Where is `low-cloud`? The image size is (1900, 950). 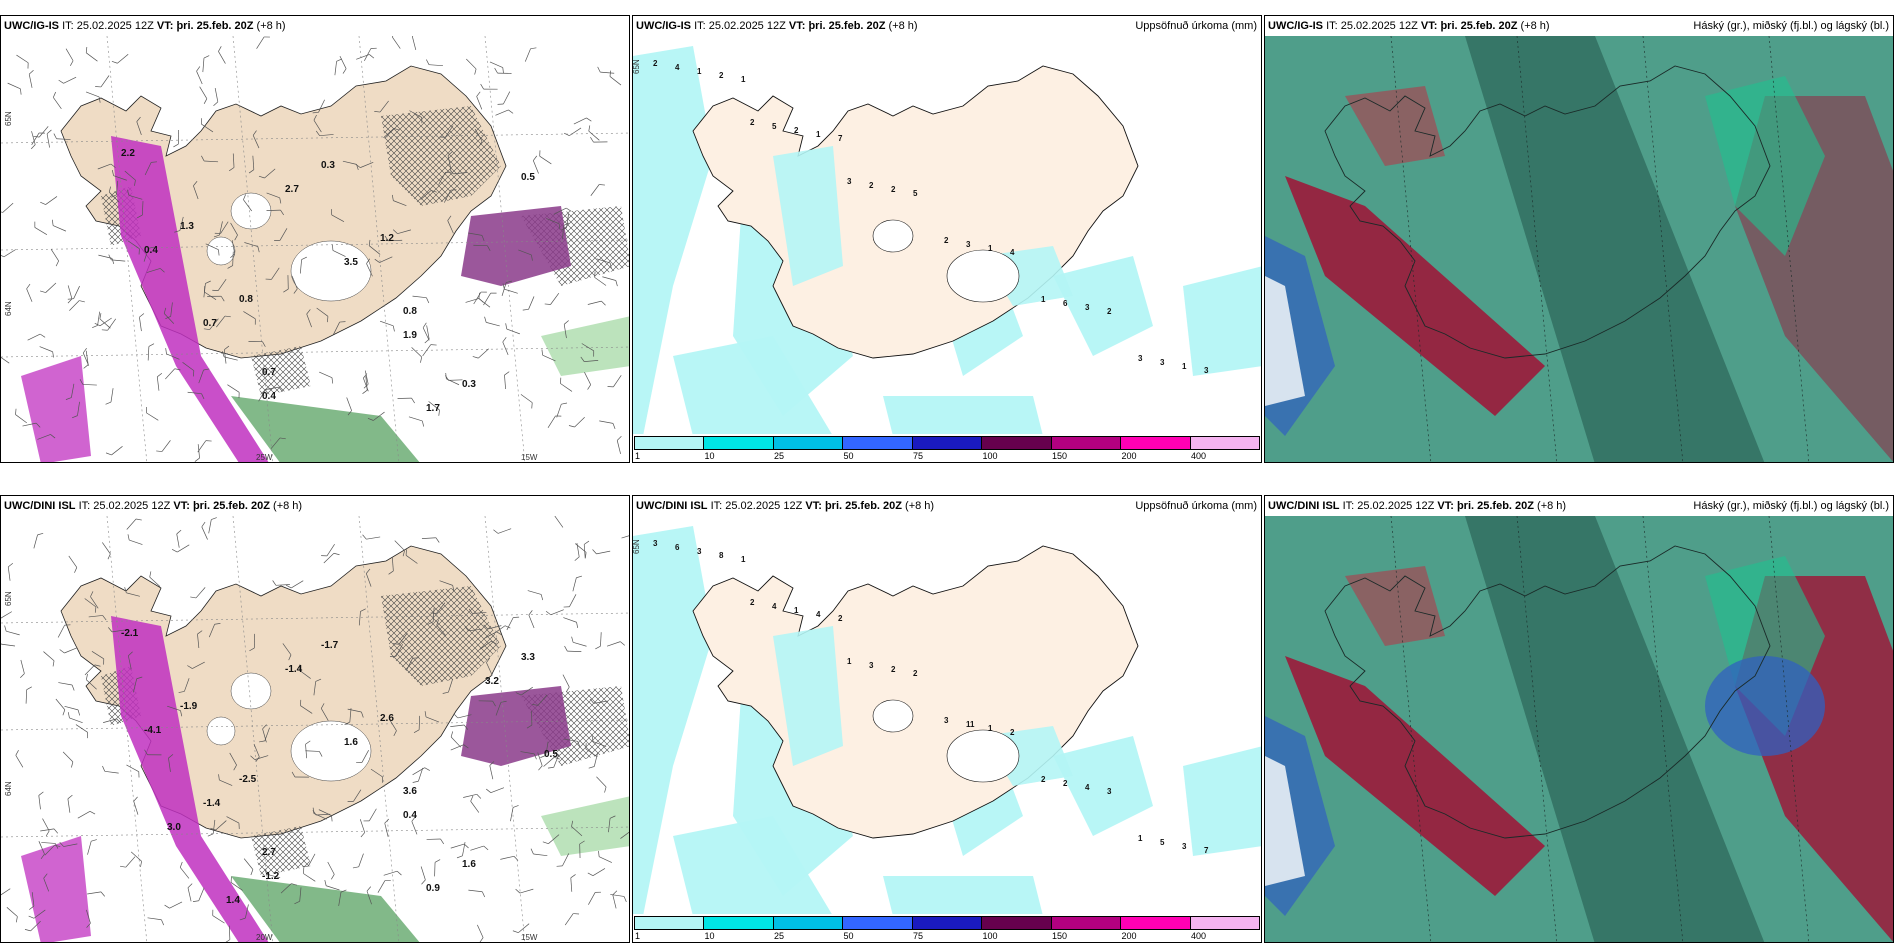
low-cloud is located at coordinates (1765, 706).